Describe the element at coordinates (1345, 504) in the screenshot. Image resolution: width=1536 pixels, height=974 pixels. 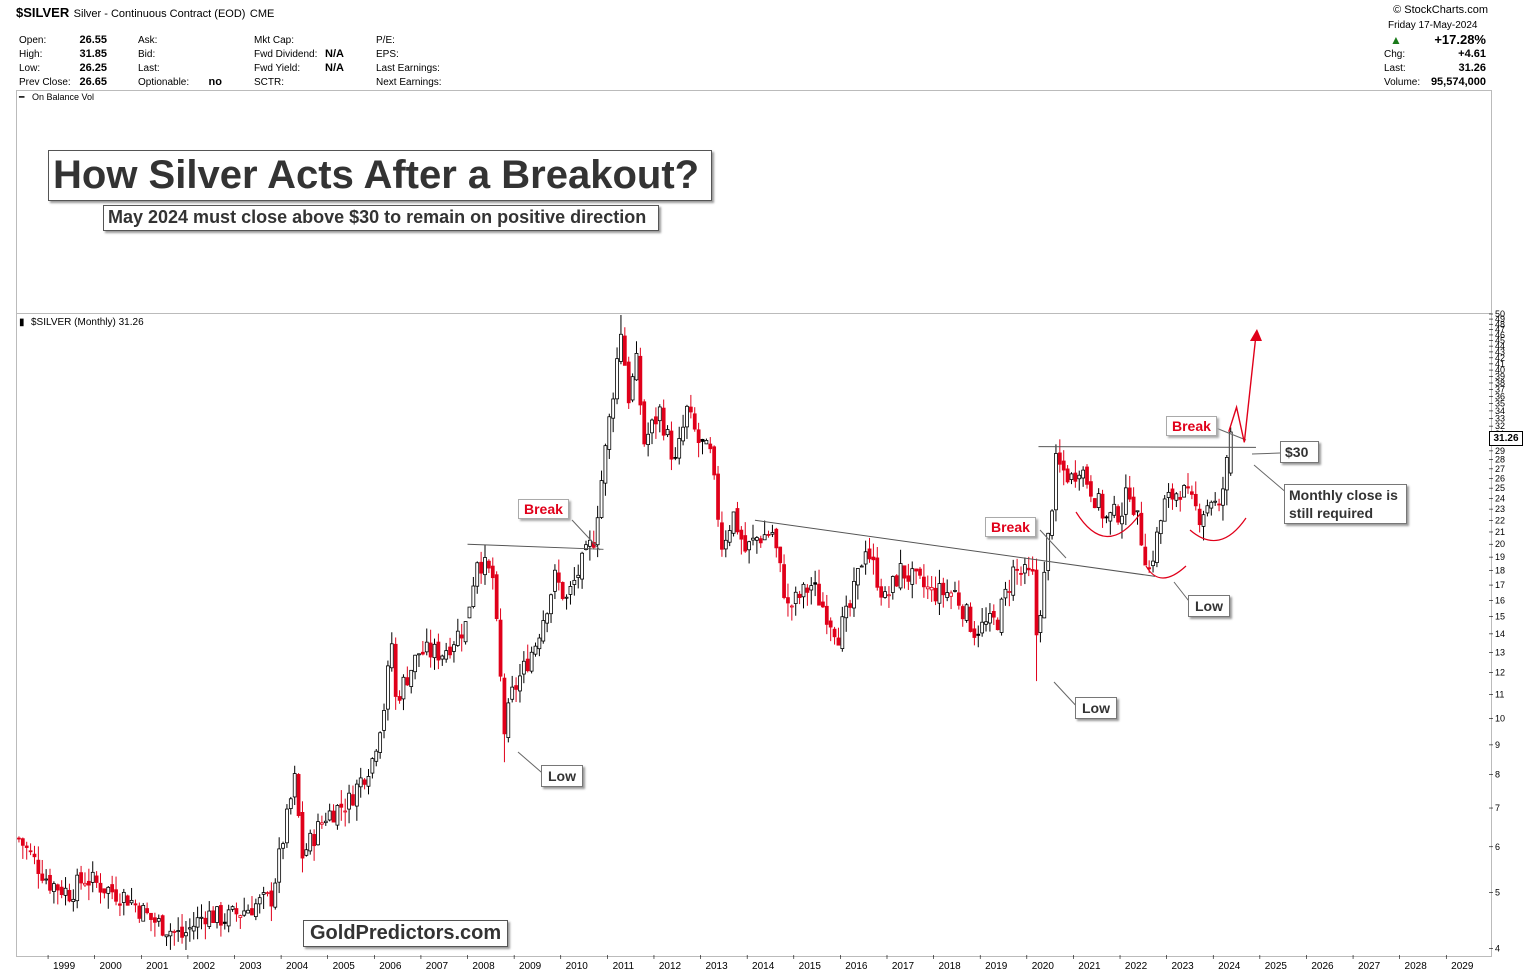
I see `monthly-close-note: Monthly close is still required` at that location.